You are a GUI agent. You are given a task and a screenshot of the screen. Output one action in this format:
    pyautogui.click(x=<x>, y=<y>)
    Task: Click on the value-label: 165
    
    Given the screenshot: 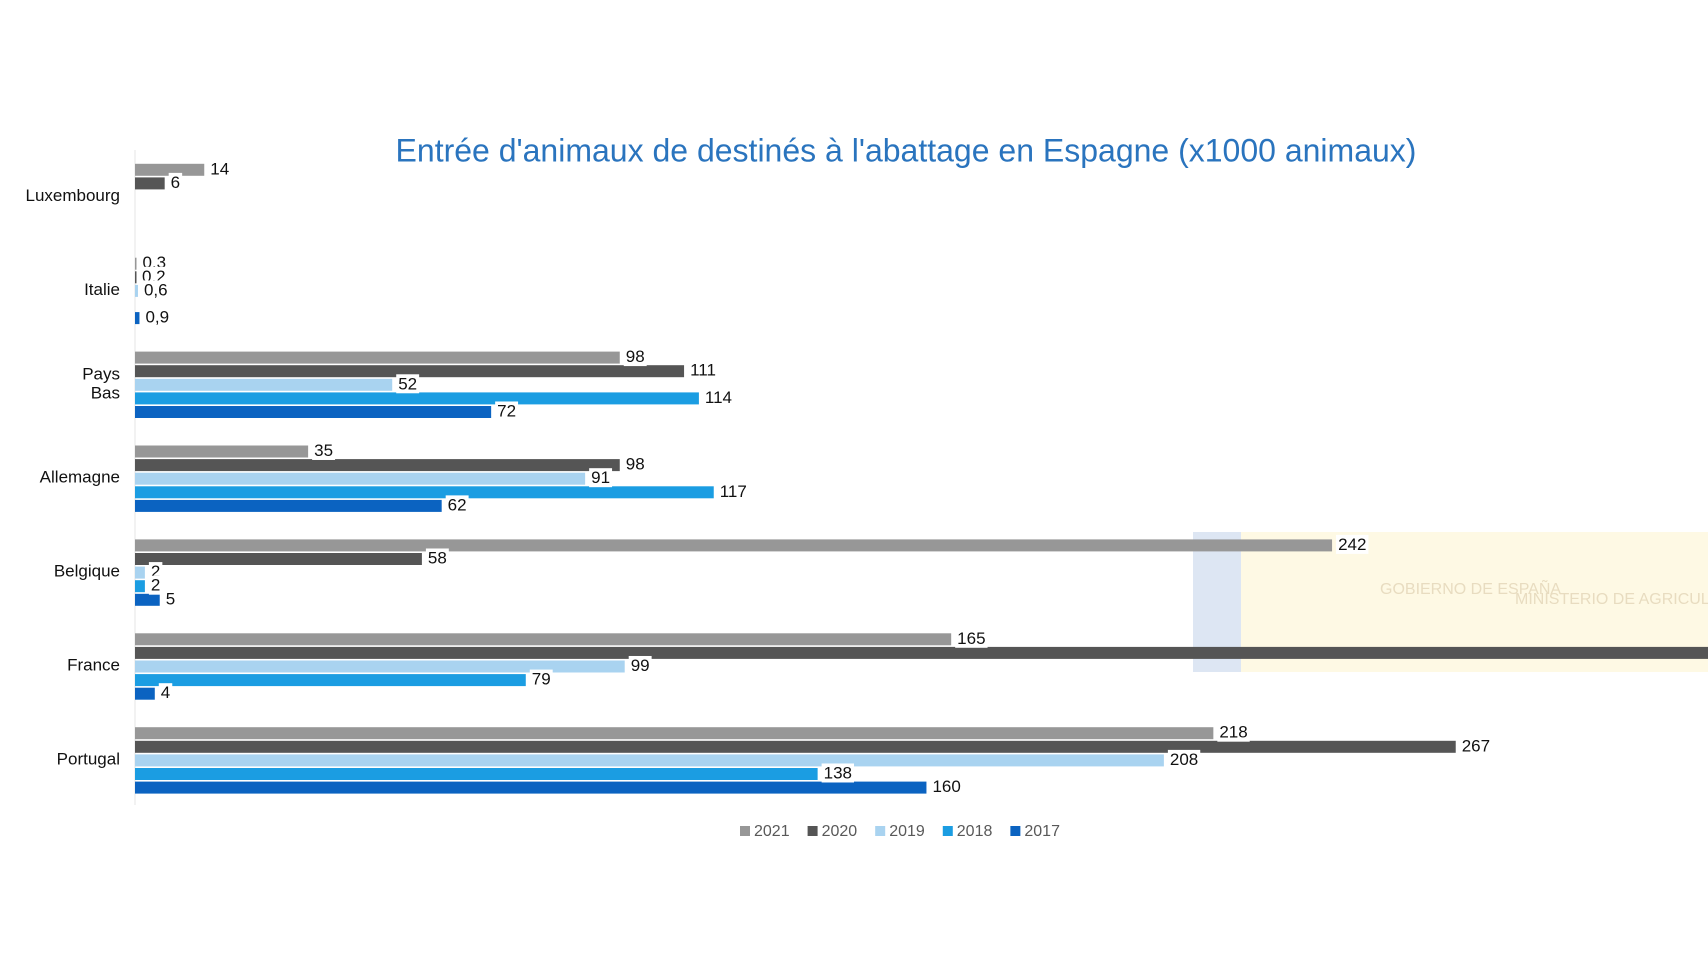 What is the action you would take?
    pyautogui.click(x=971, y=638)
    